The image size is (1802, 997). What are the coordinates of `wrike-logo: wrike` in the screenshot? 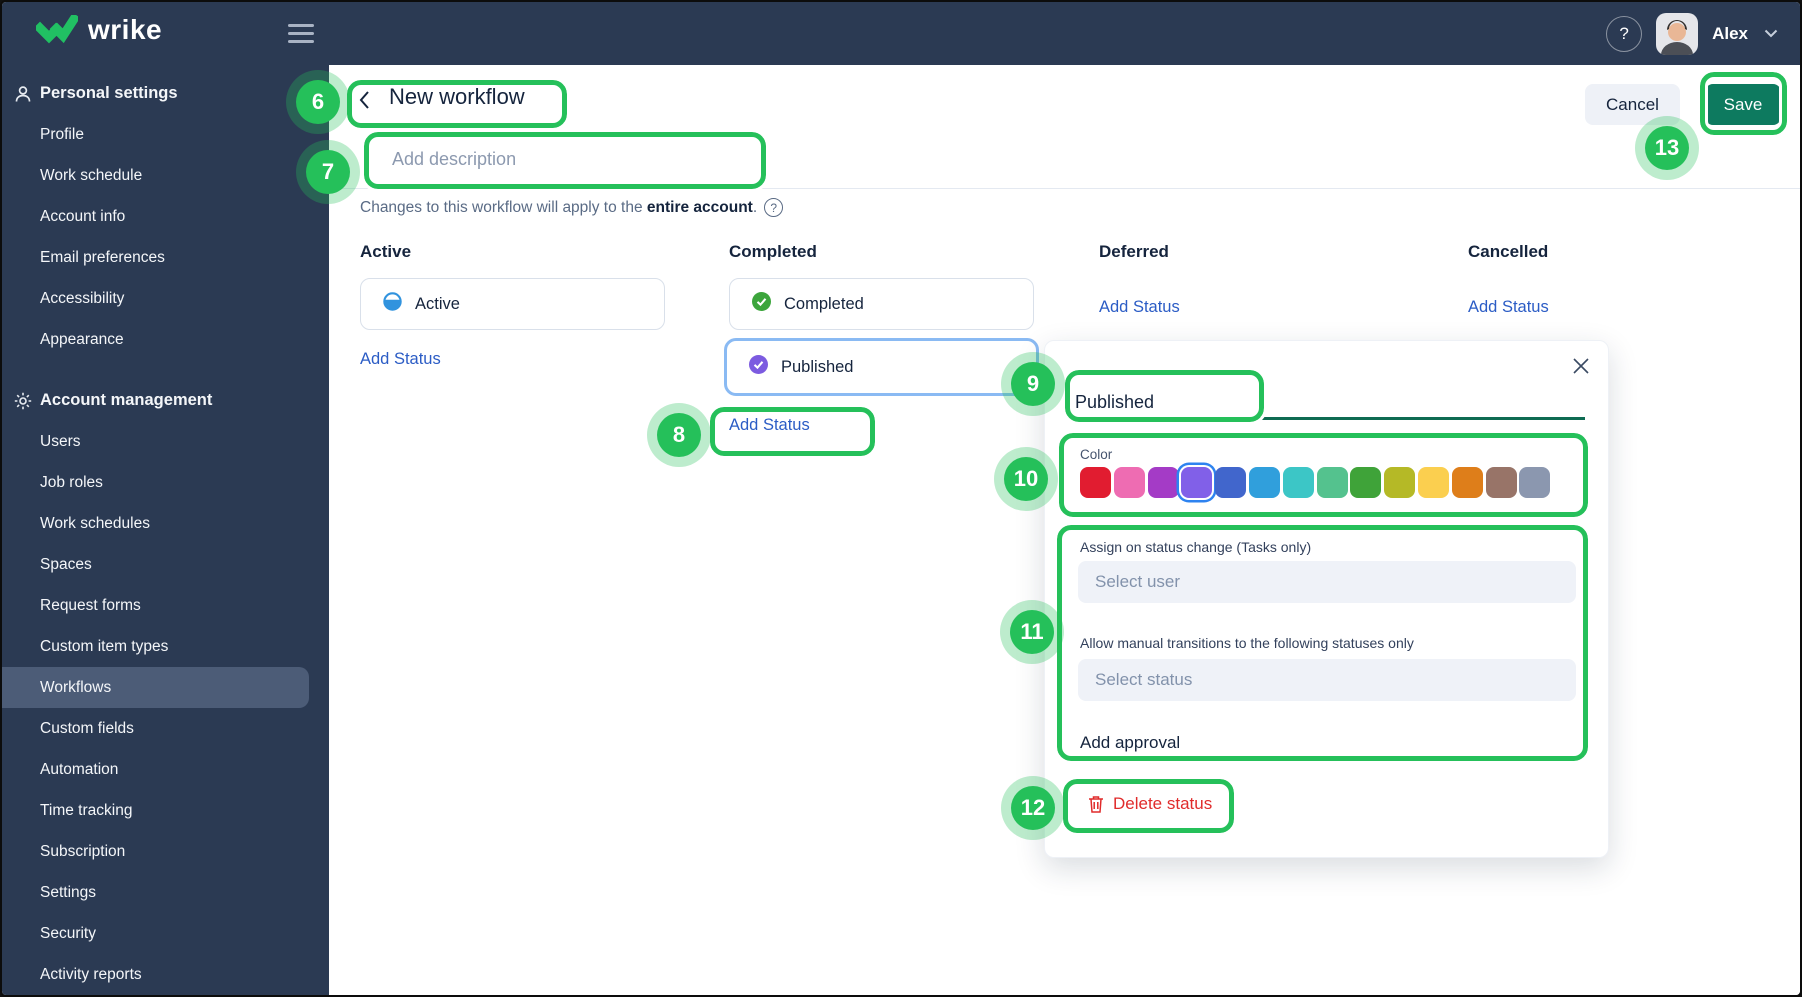 It's located at (99, 30).